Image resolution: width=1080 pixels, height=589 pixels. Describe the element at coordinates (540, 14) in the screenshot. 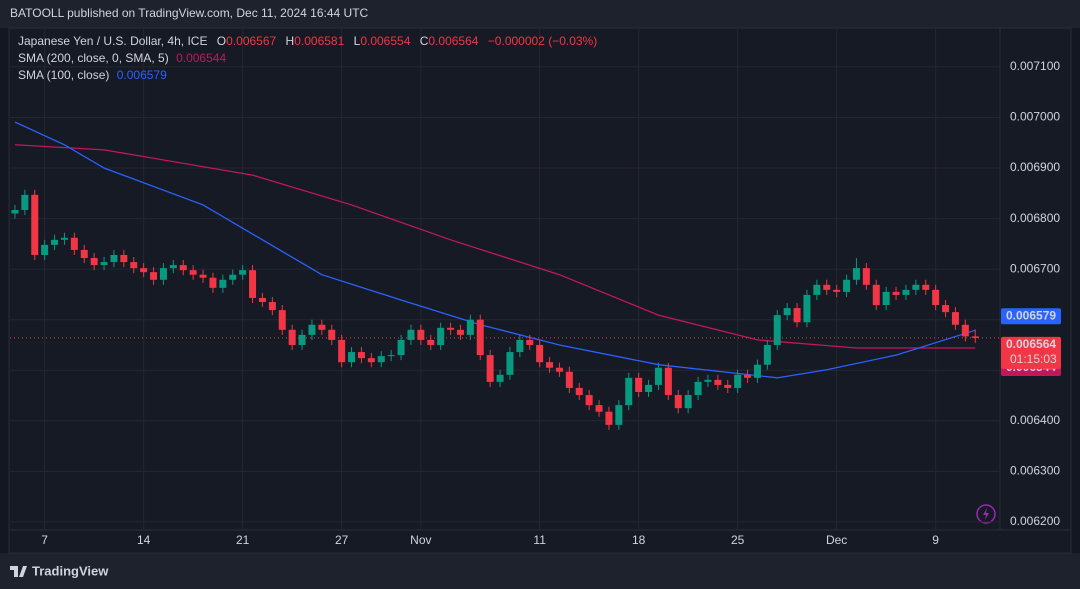

I see `top-bar` at that location.